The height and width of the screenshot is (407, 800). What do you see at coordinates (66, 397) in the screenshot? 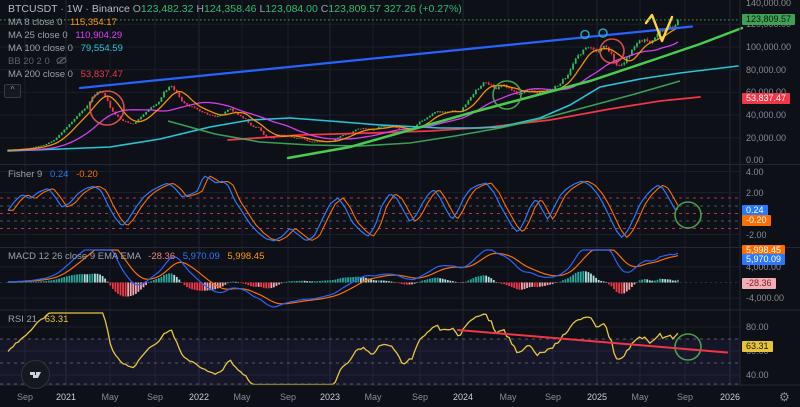
I see `time-tick-label: 2021` at bounding box center [66, 397].